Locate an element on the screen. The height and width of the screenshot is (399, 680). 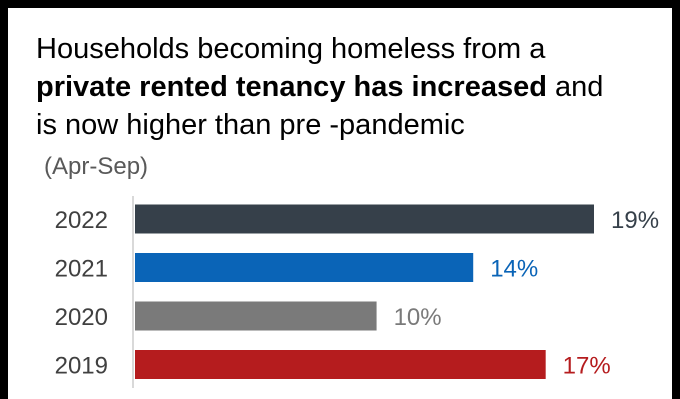
category-label-2020: 2020 is located at coordinates (81, 317).